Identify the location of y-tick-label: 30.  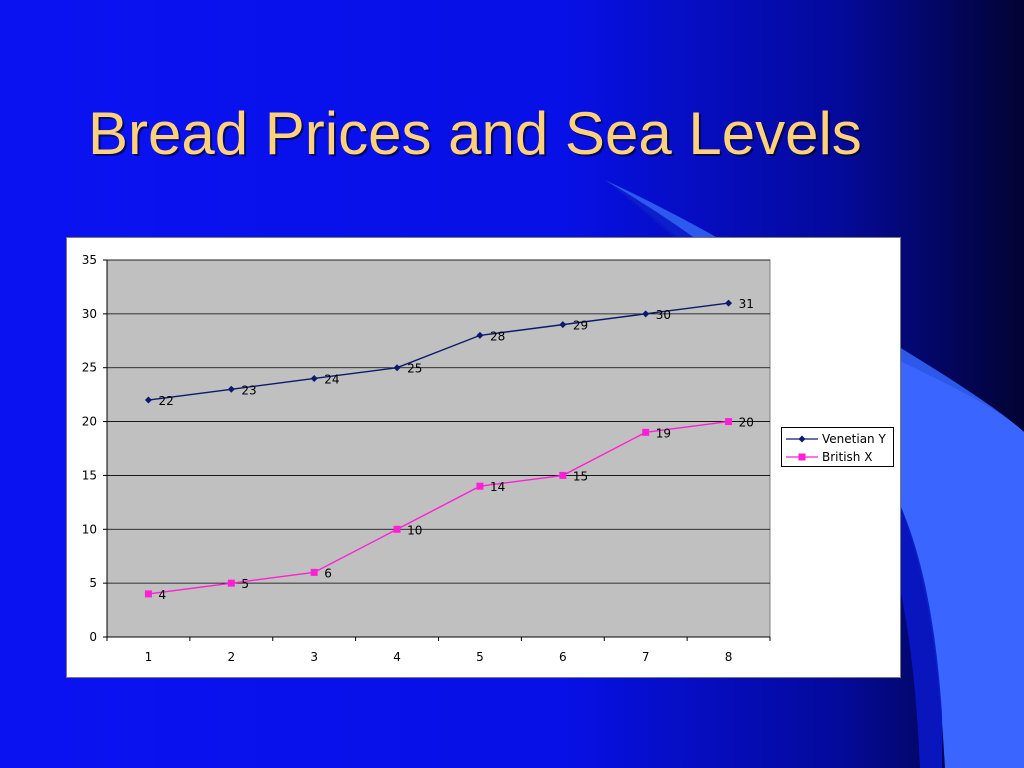
(89, 314).